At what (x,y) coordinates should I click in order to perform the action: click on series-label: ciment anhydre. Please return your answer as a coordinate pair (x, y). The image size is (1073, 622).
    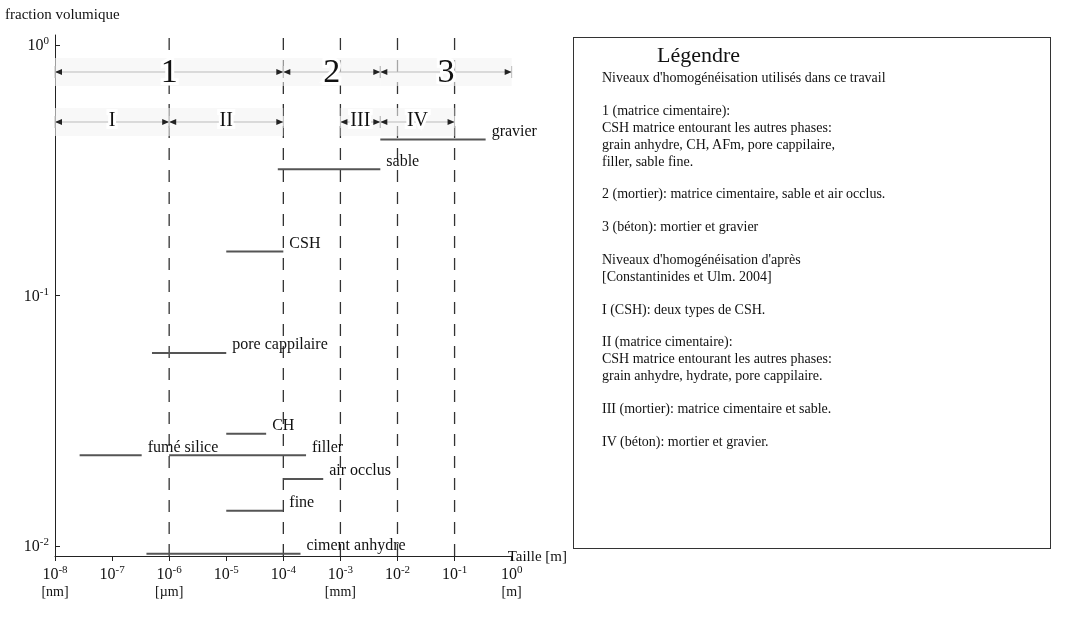
    Looking at the image, I should click on (356, 545).